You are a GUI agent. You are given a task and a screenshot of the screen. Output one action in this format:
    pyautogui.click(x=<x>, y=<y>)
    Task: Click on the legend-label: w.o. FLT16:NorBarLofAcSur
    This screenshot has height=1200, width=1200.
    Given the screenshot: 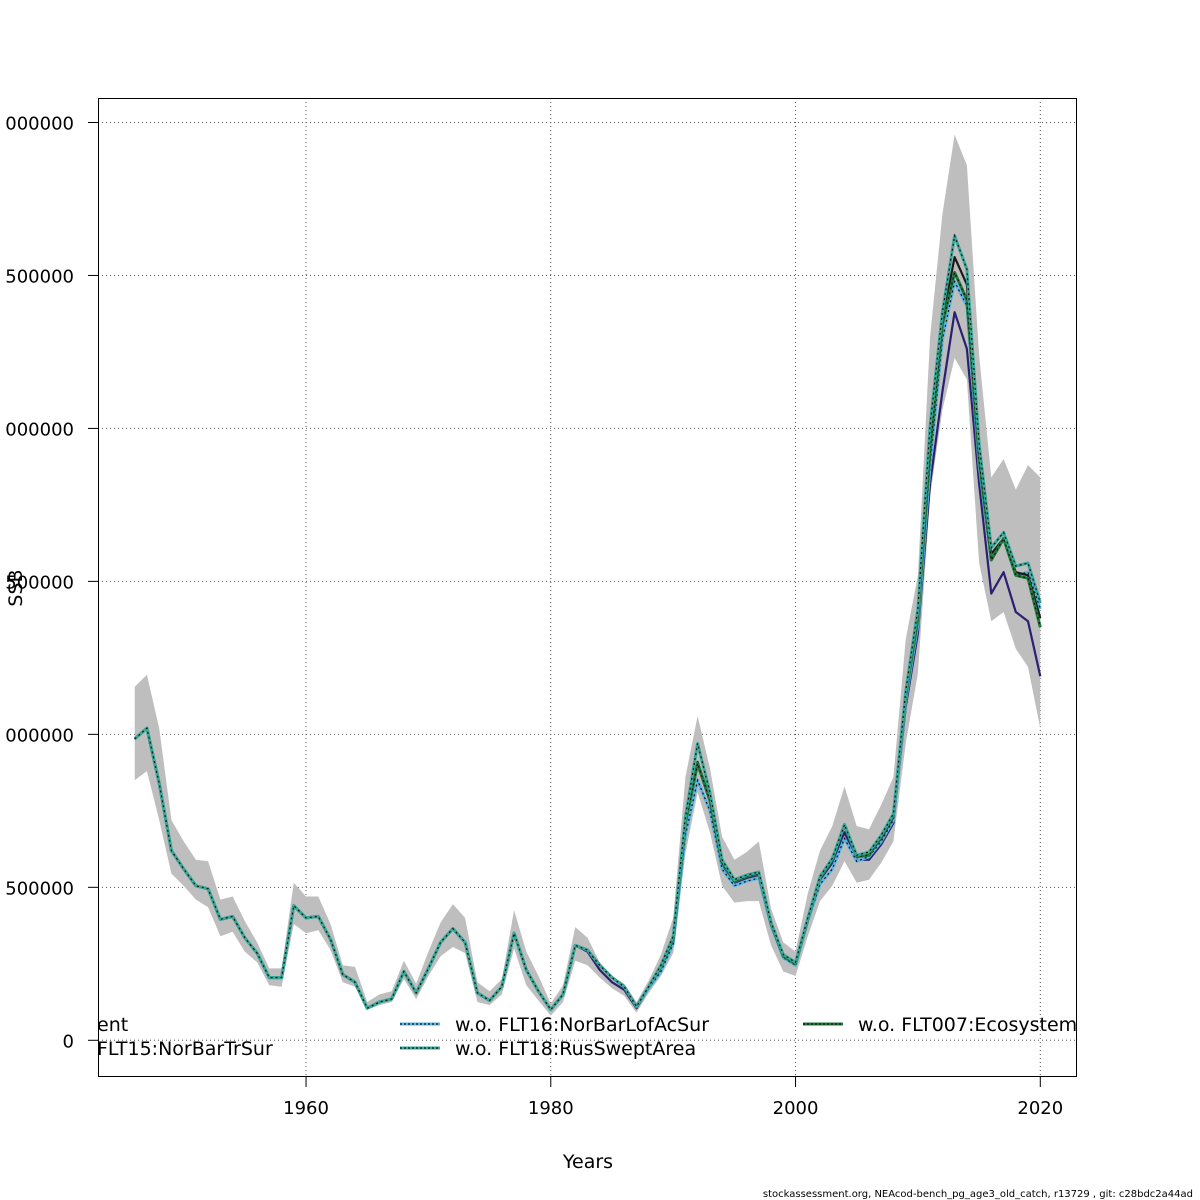 What is the action you would take?
    pyautogui.click(x=582, y=1025)
    